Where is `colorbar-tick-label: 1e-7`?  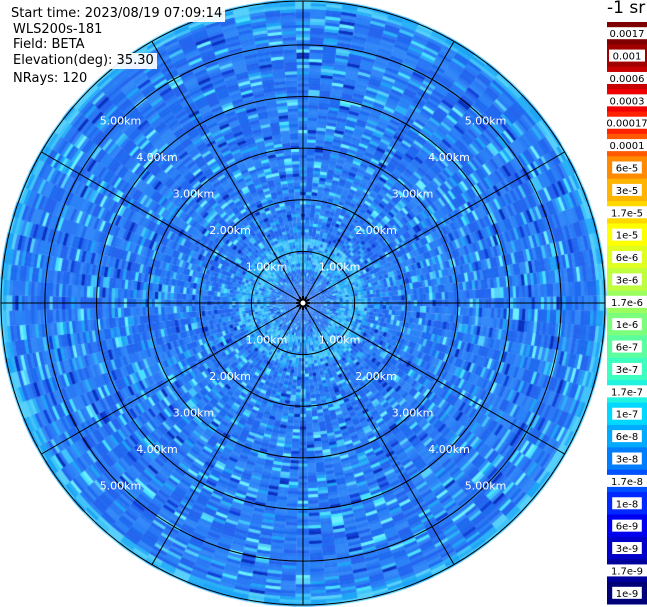
colorbar-tick-label: 1e-7 is located at coordinates (627, 415).